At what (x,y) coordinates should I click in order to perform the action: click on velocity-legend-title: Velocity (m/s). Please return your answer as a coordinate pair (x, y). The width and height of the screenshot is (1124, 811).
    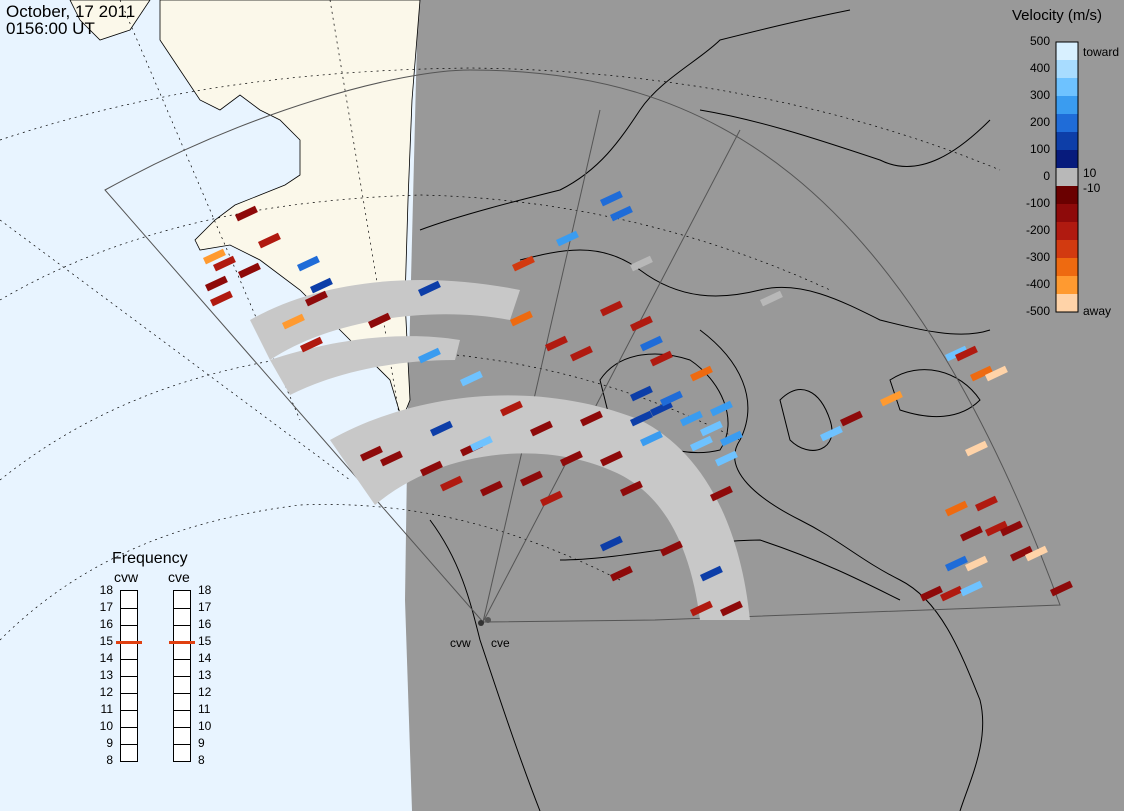
    Looking at the image, I should click on (1057, 15).